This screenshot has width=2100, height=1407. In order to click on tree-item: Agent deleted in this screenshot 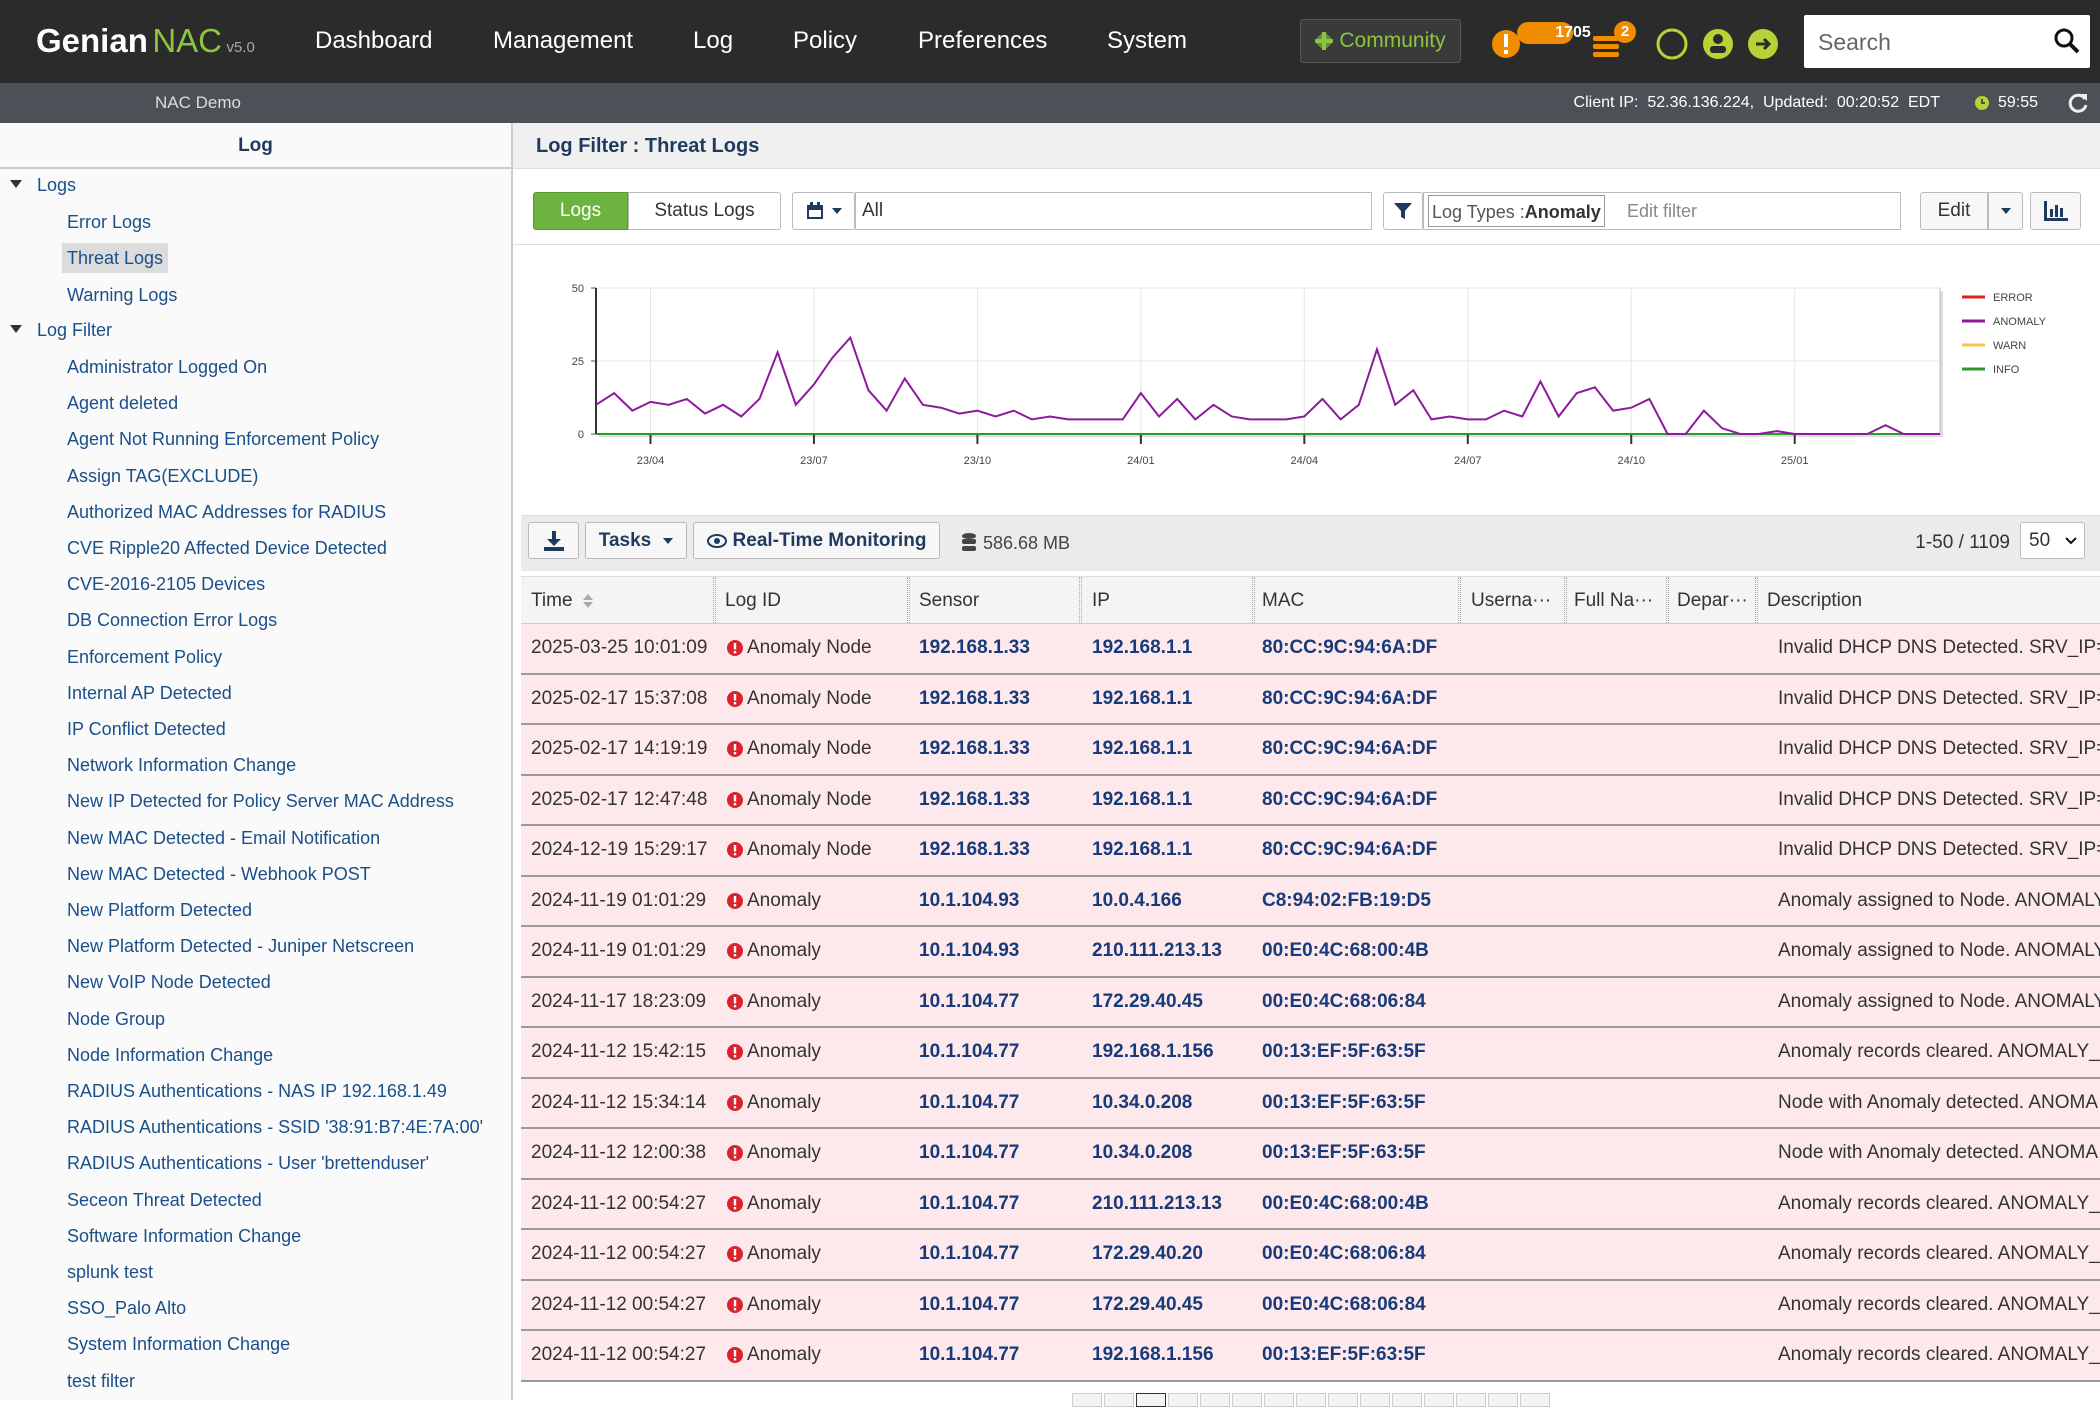, I will do `click(123, 403)`.